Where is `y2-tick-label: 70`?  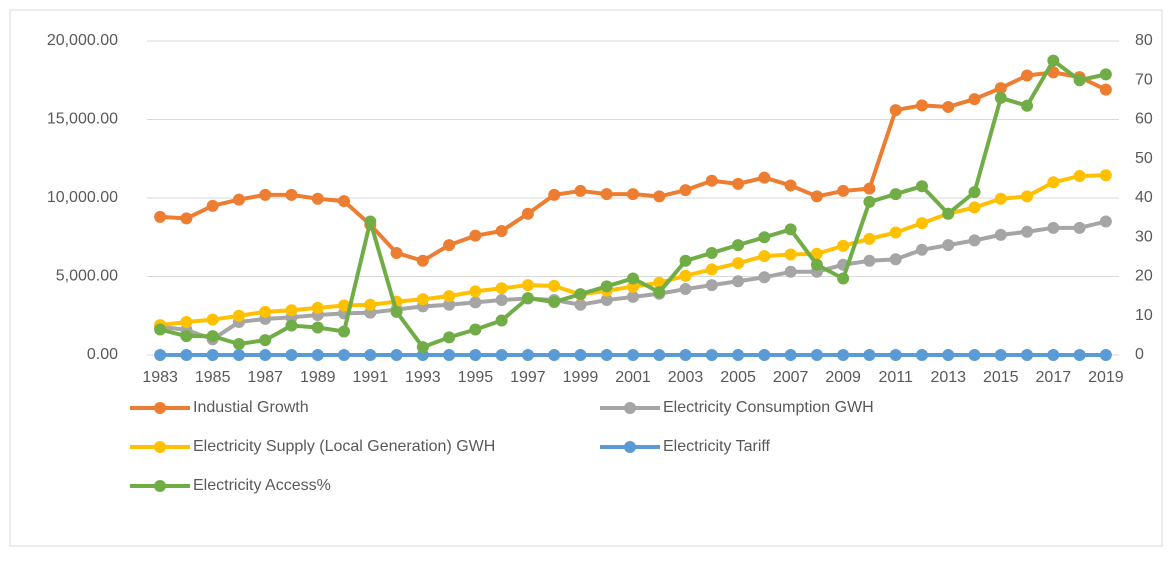
y2-tick-label: 70 is located at coordinates (1144, 79).